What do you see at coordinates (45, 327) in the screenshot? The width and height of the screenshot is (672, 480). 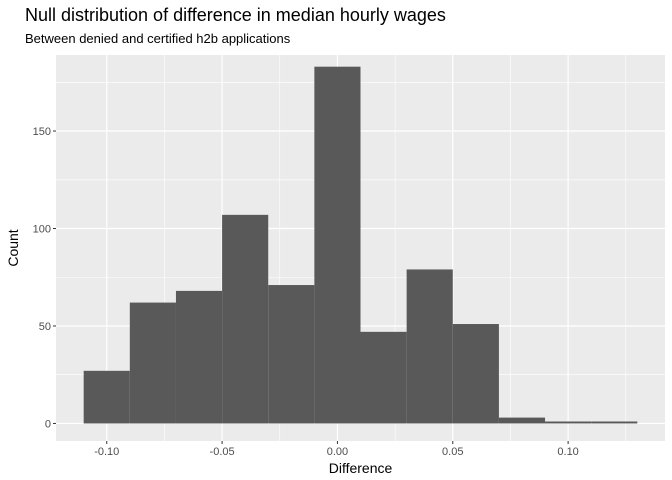 I see `y-tick-label: 50` at bounding box center [45, 327].